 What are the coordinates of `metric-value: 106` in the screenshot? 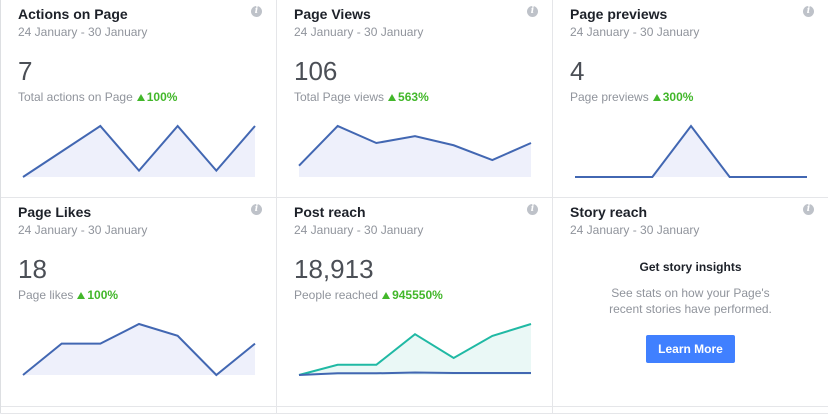 It's located at (316, 71).